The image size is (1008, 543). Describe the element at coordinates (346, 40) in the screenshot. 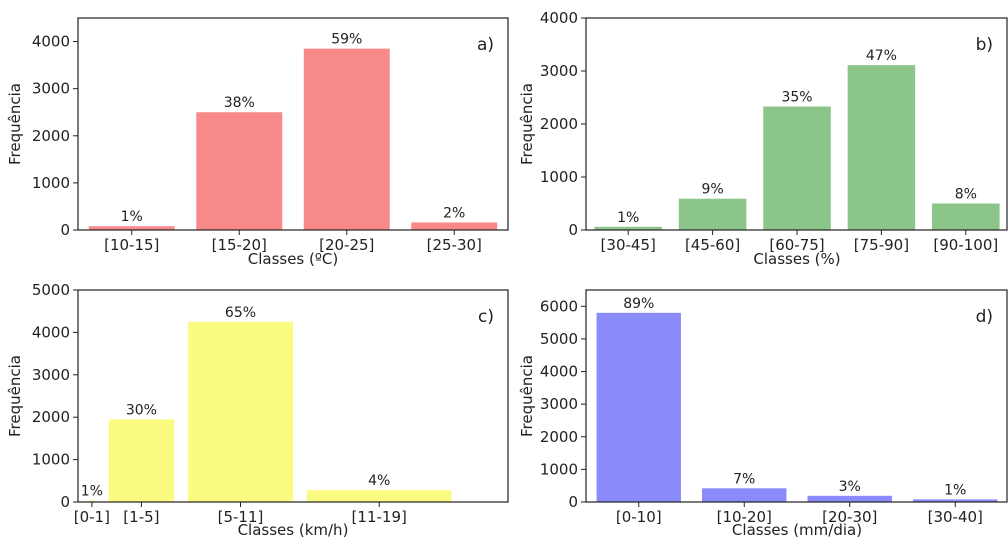

I see `data-label: 59%` at that location.